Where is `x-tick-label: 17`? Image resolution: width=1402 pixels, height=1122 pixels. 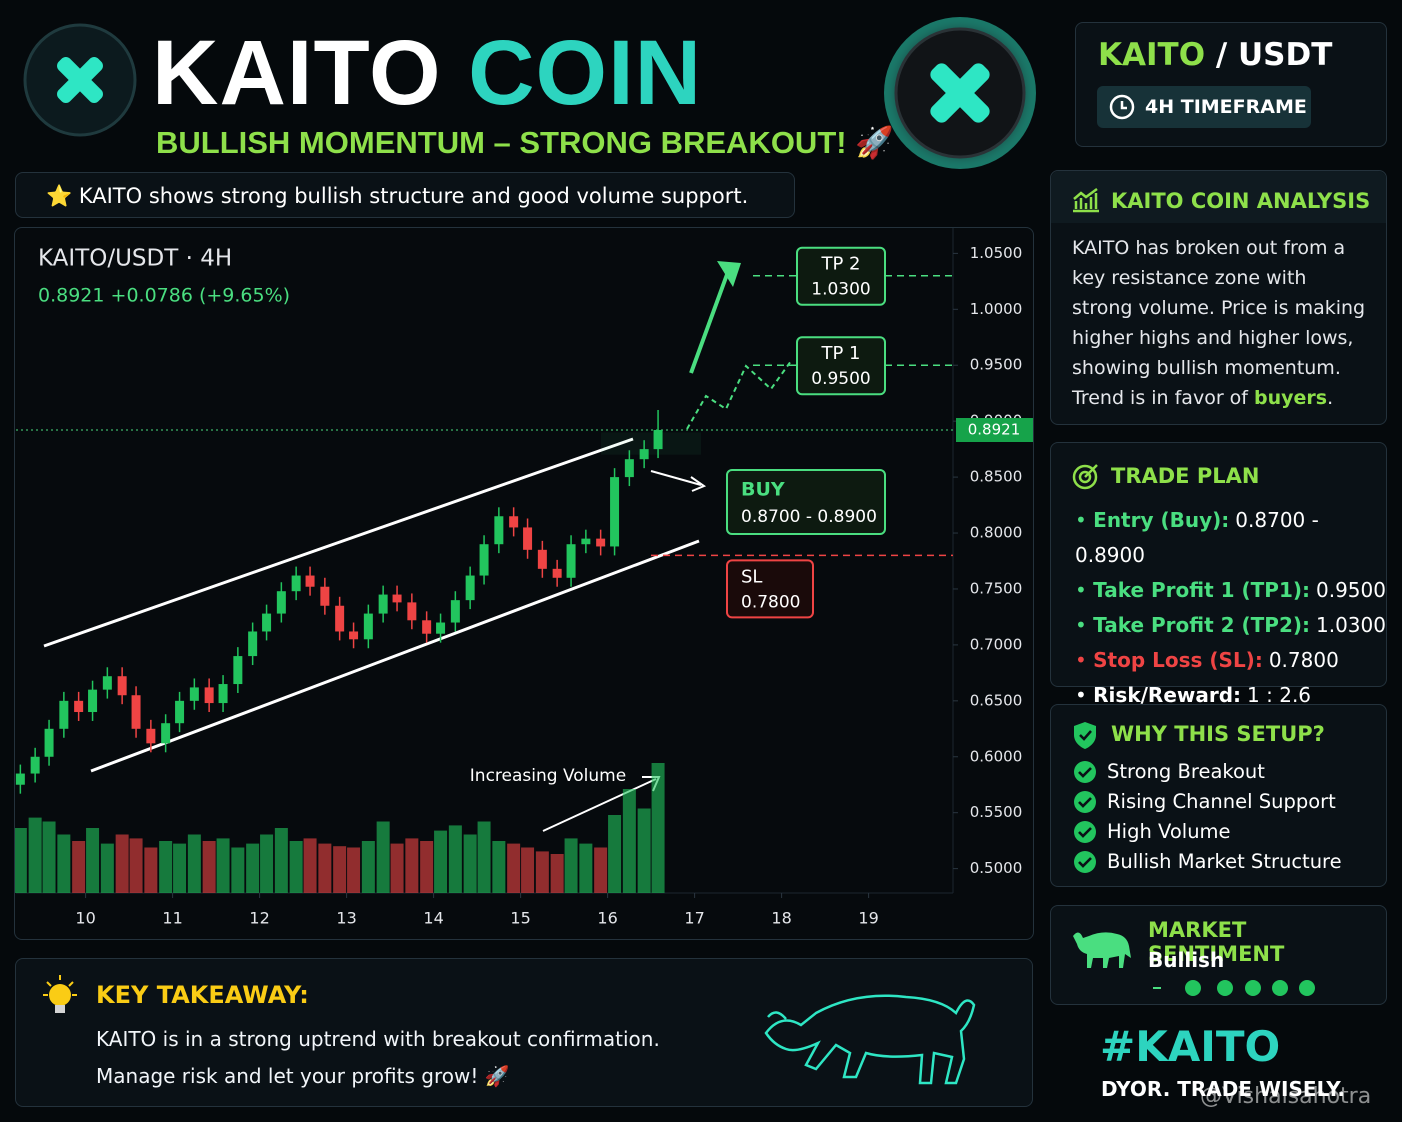
x-tick-label: 17 is located at coordinates (694, 918).